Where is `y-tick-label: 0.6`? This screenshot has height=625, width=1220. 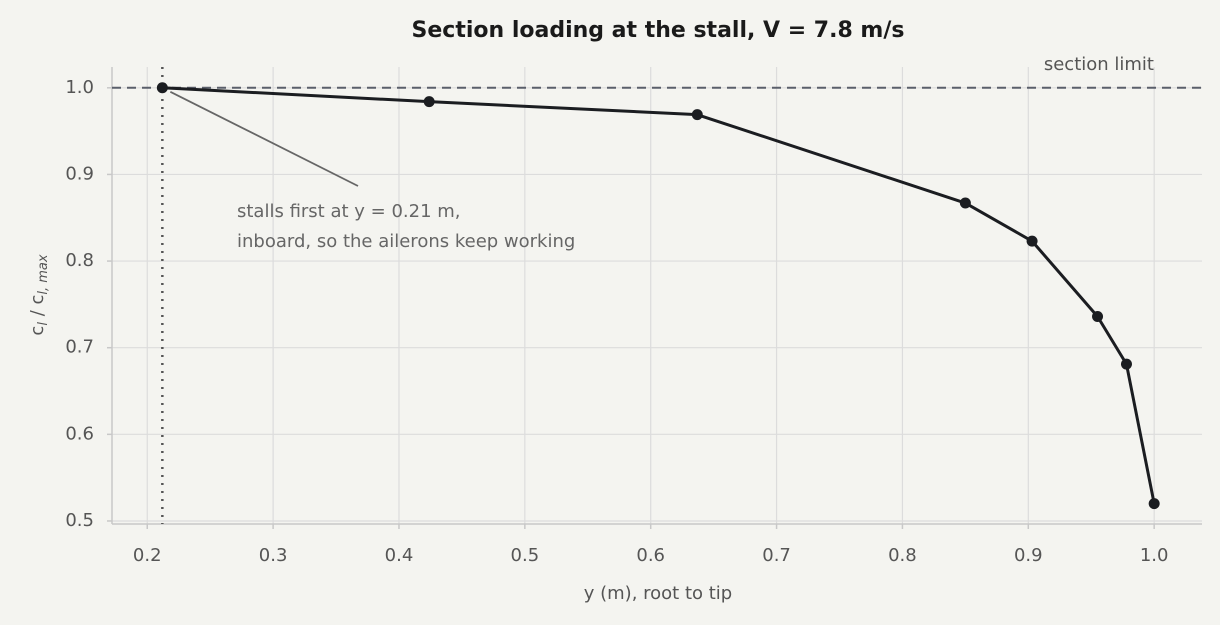 y-tick-label: 0.6 is located at coordinates (79, 433).